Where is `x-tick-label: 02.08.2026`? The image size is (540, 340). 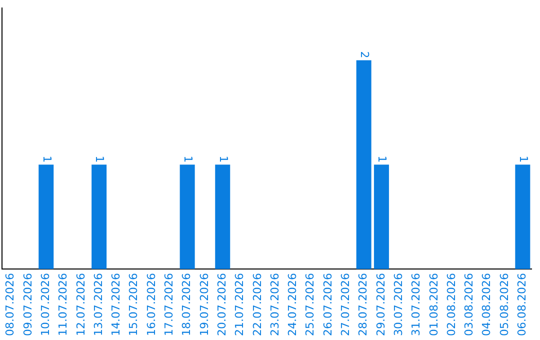
x-tick-label: 02.08.2026 is located at coordinates (451, 304).